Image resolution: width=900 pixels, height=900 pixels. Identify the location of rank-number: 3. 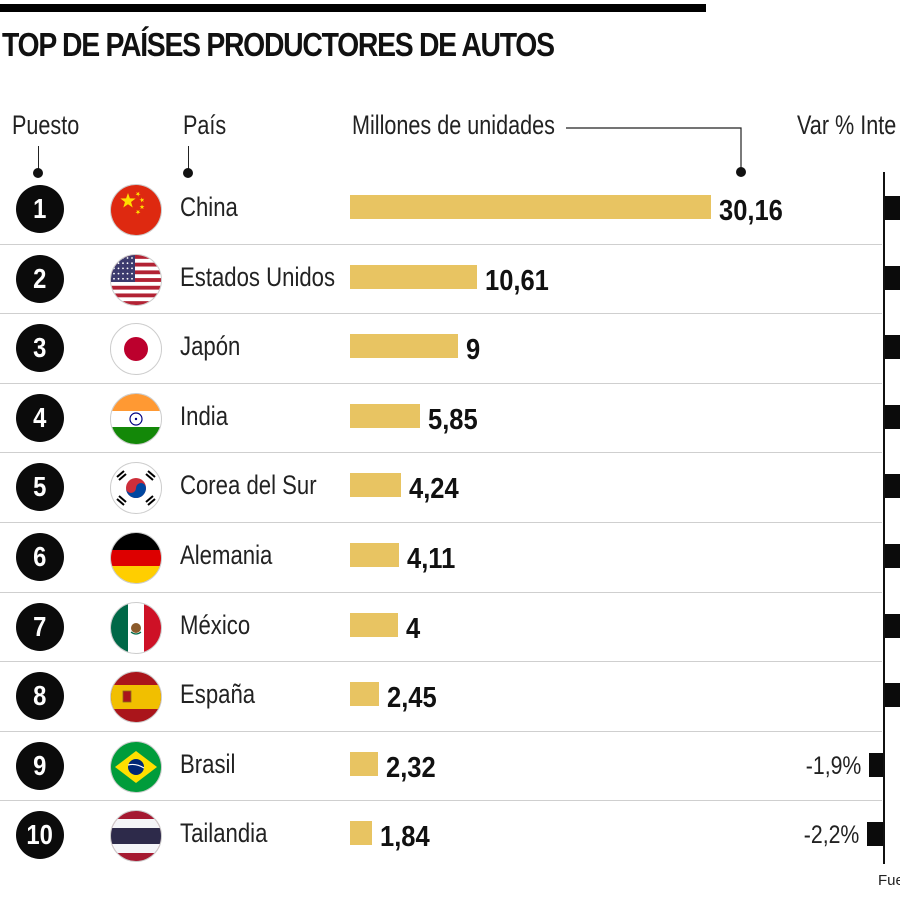
(40, 348).